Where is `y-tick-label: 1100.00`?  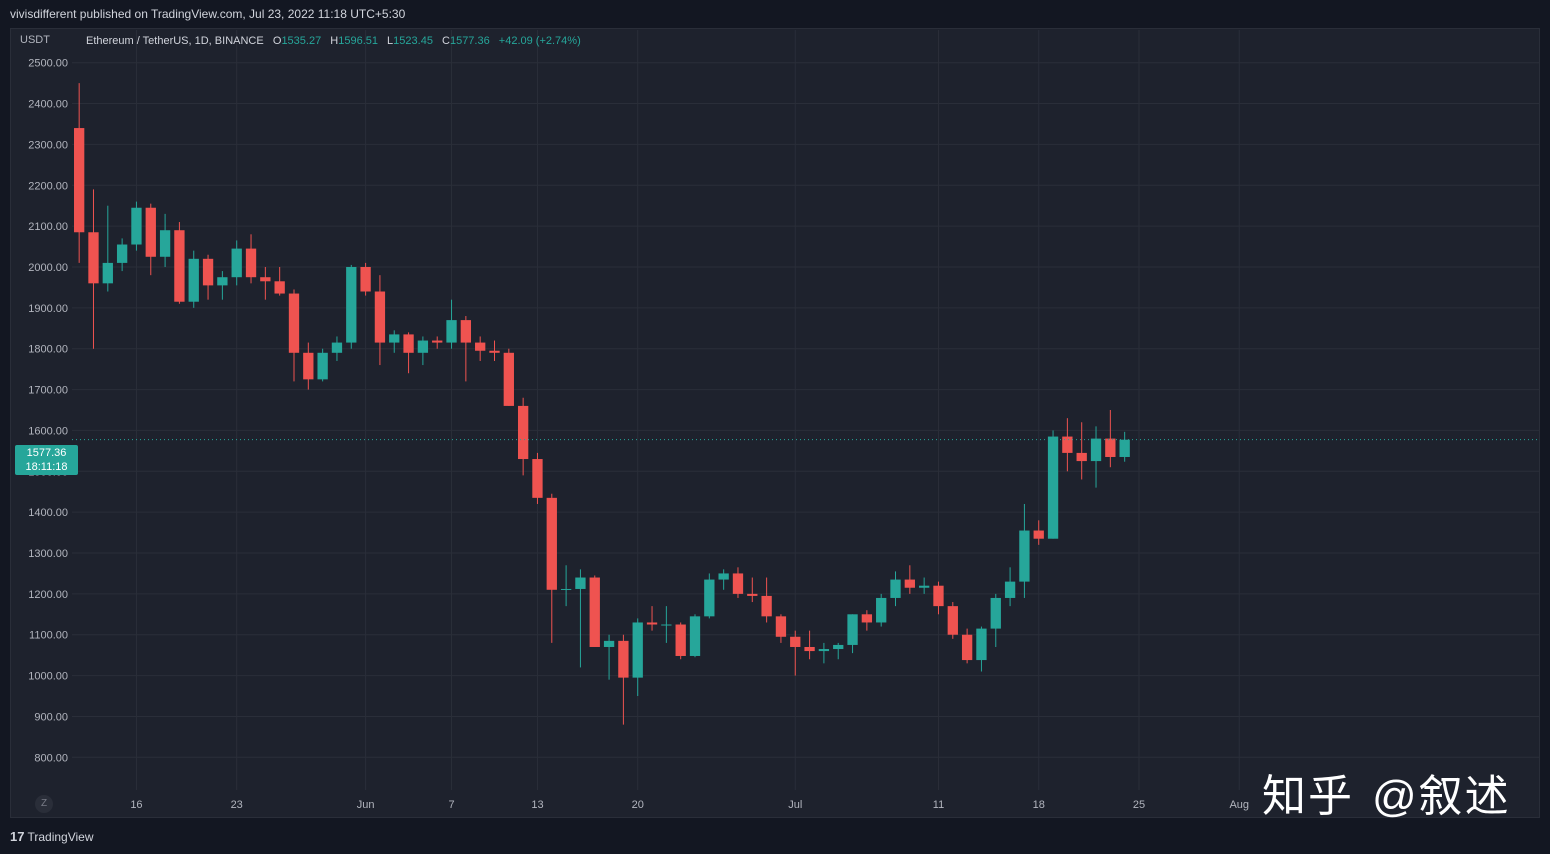
y-tick-label: 1100.00 is located at coordinates (48, 636).